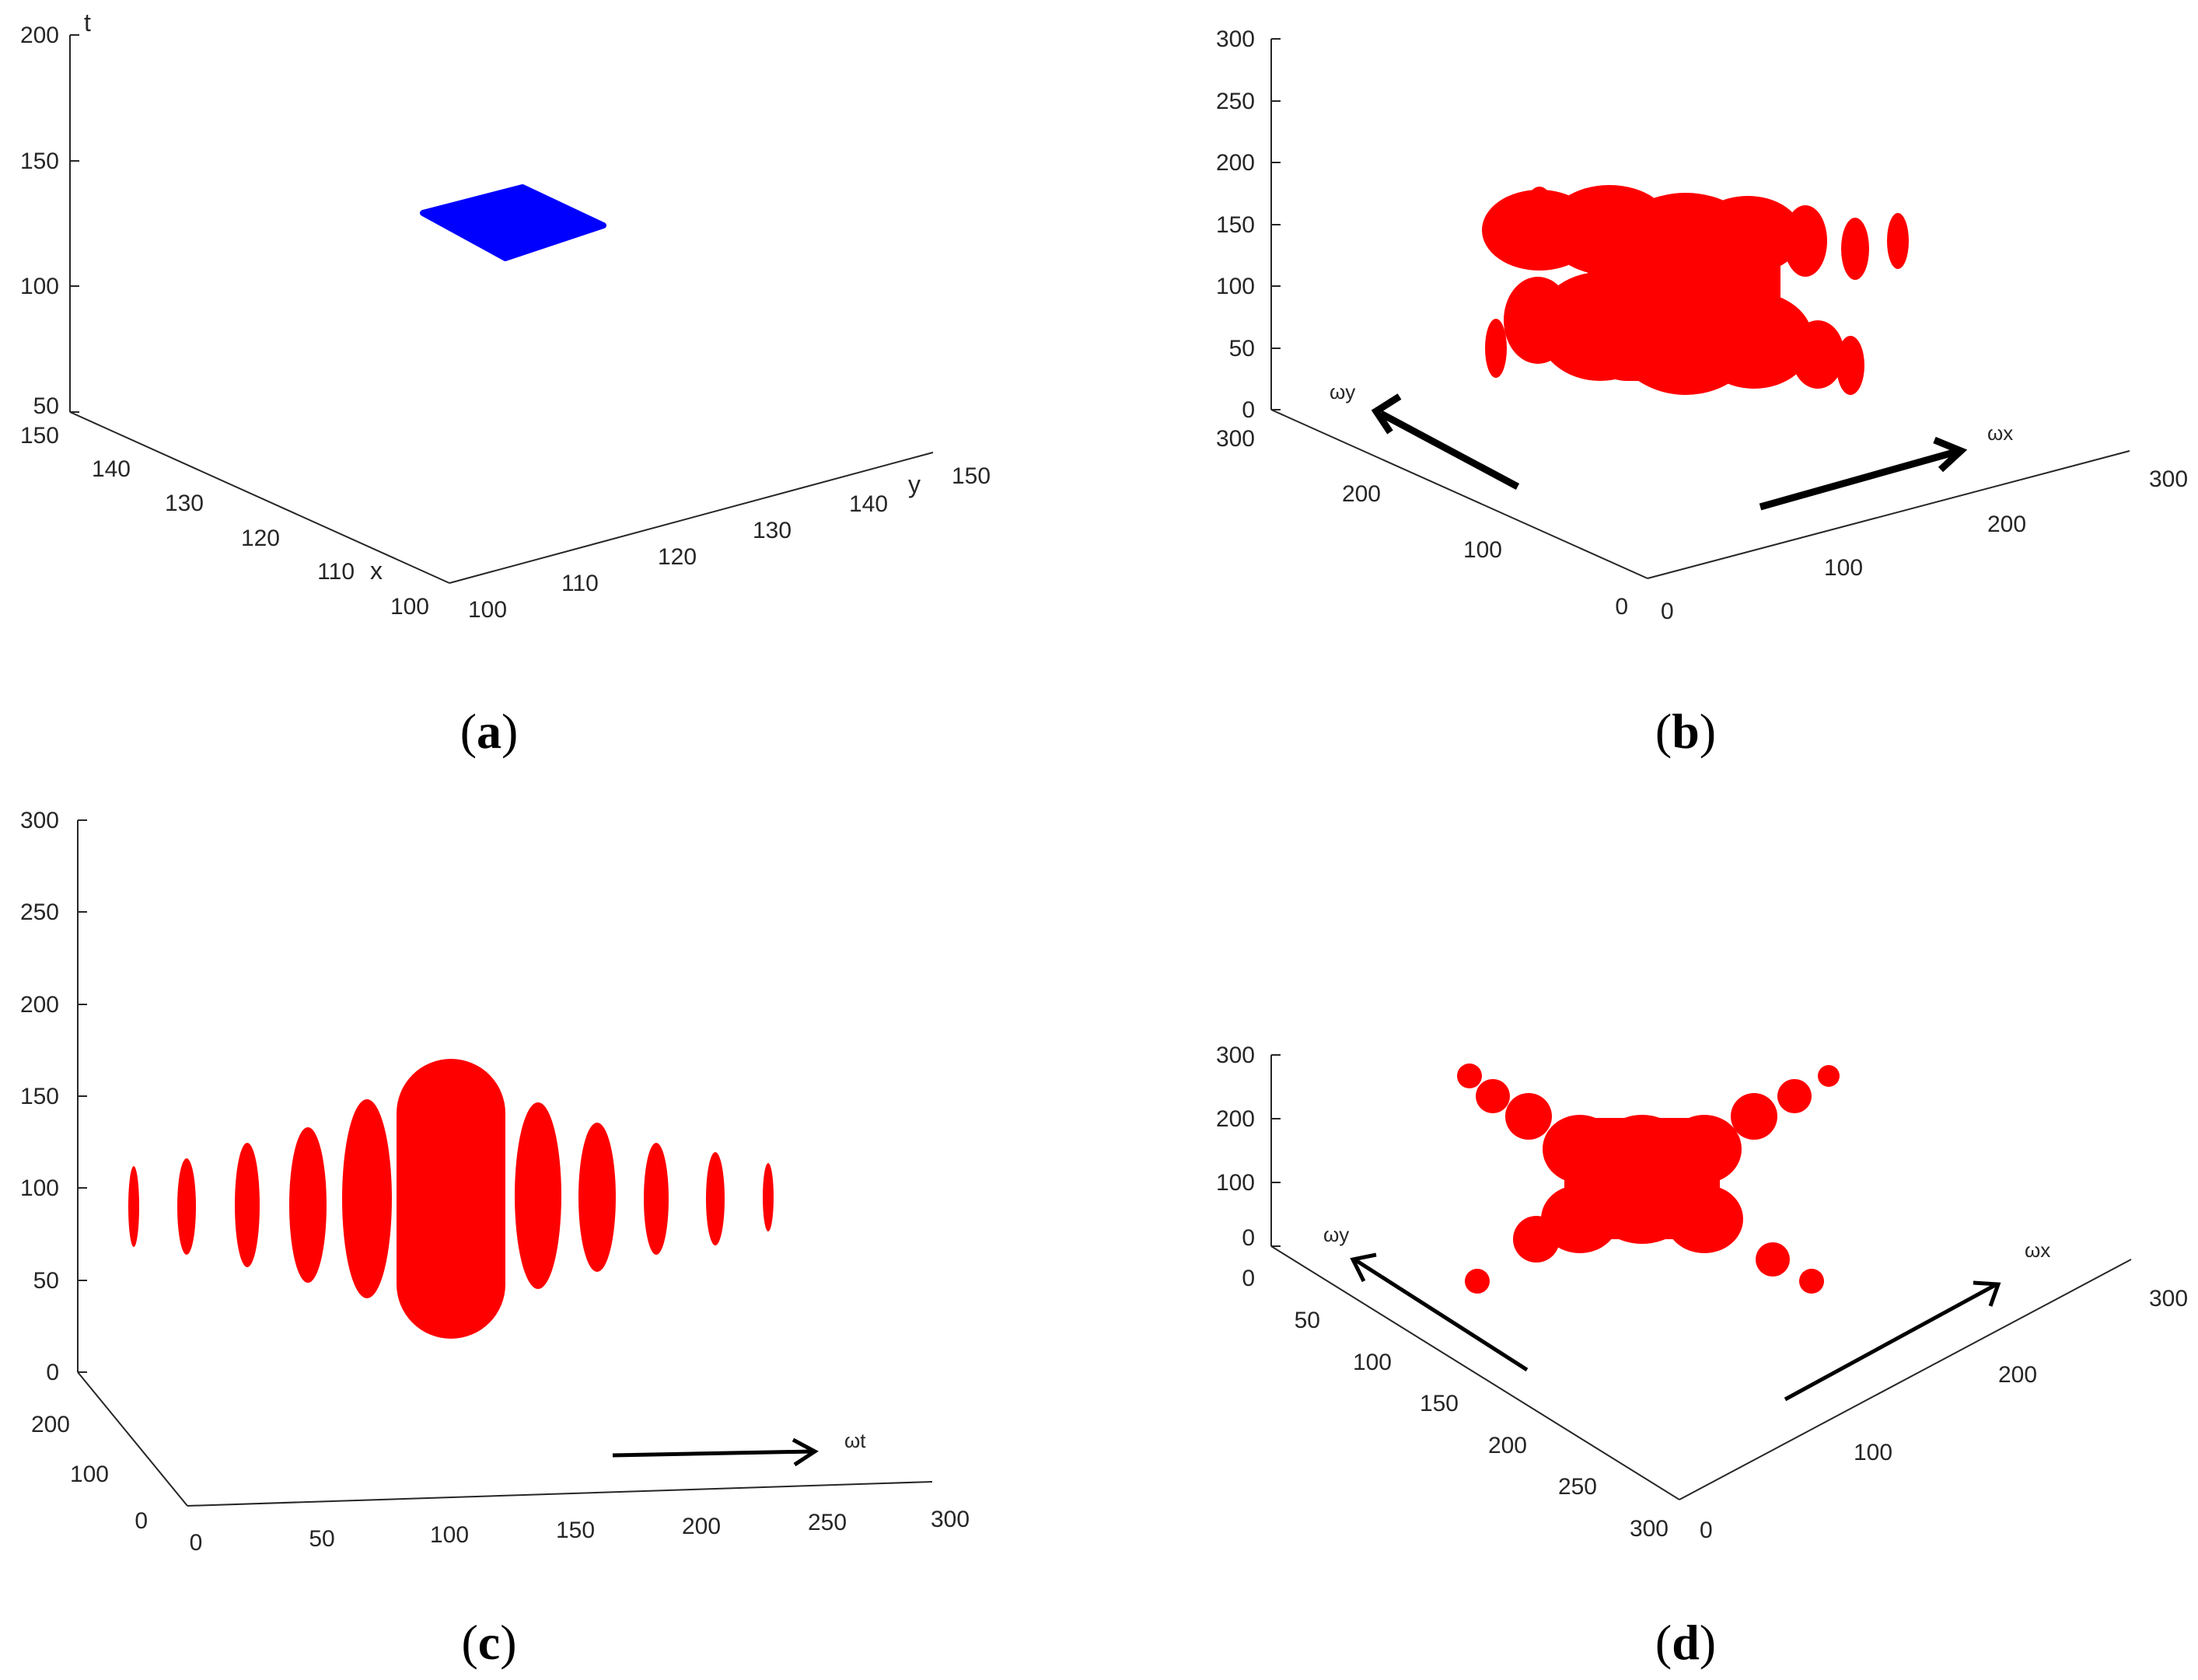  Describe the element at coordinates (489, 732) in the screenshot. I see `panel-a-caption: (a)` at that location.